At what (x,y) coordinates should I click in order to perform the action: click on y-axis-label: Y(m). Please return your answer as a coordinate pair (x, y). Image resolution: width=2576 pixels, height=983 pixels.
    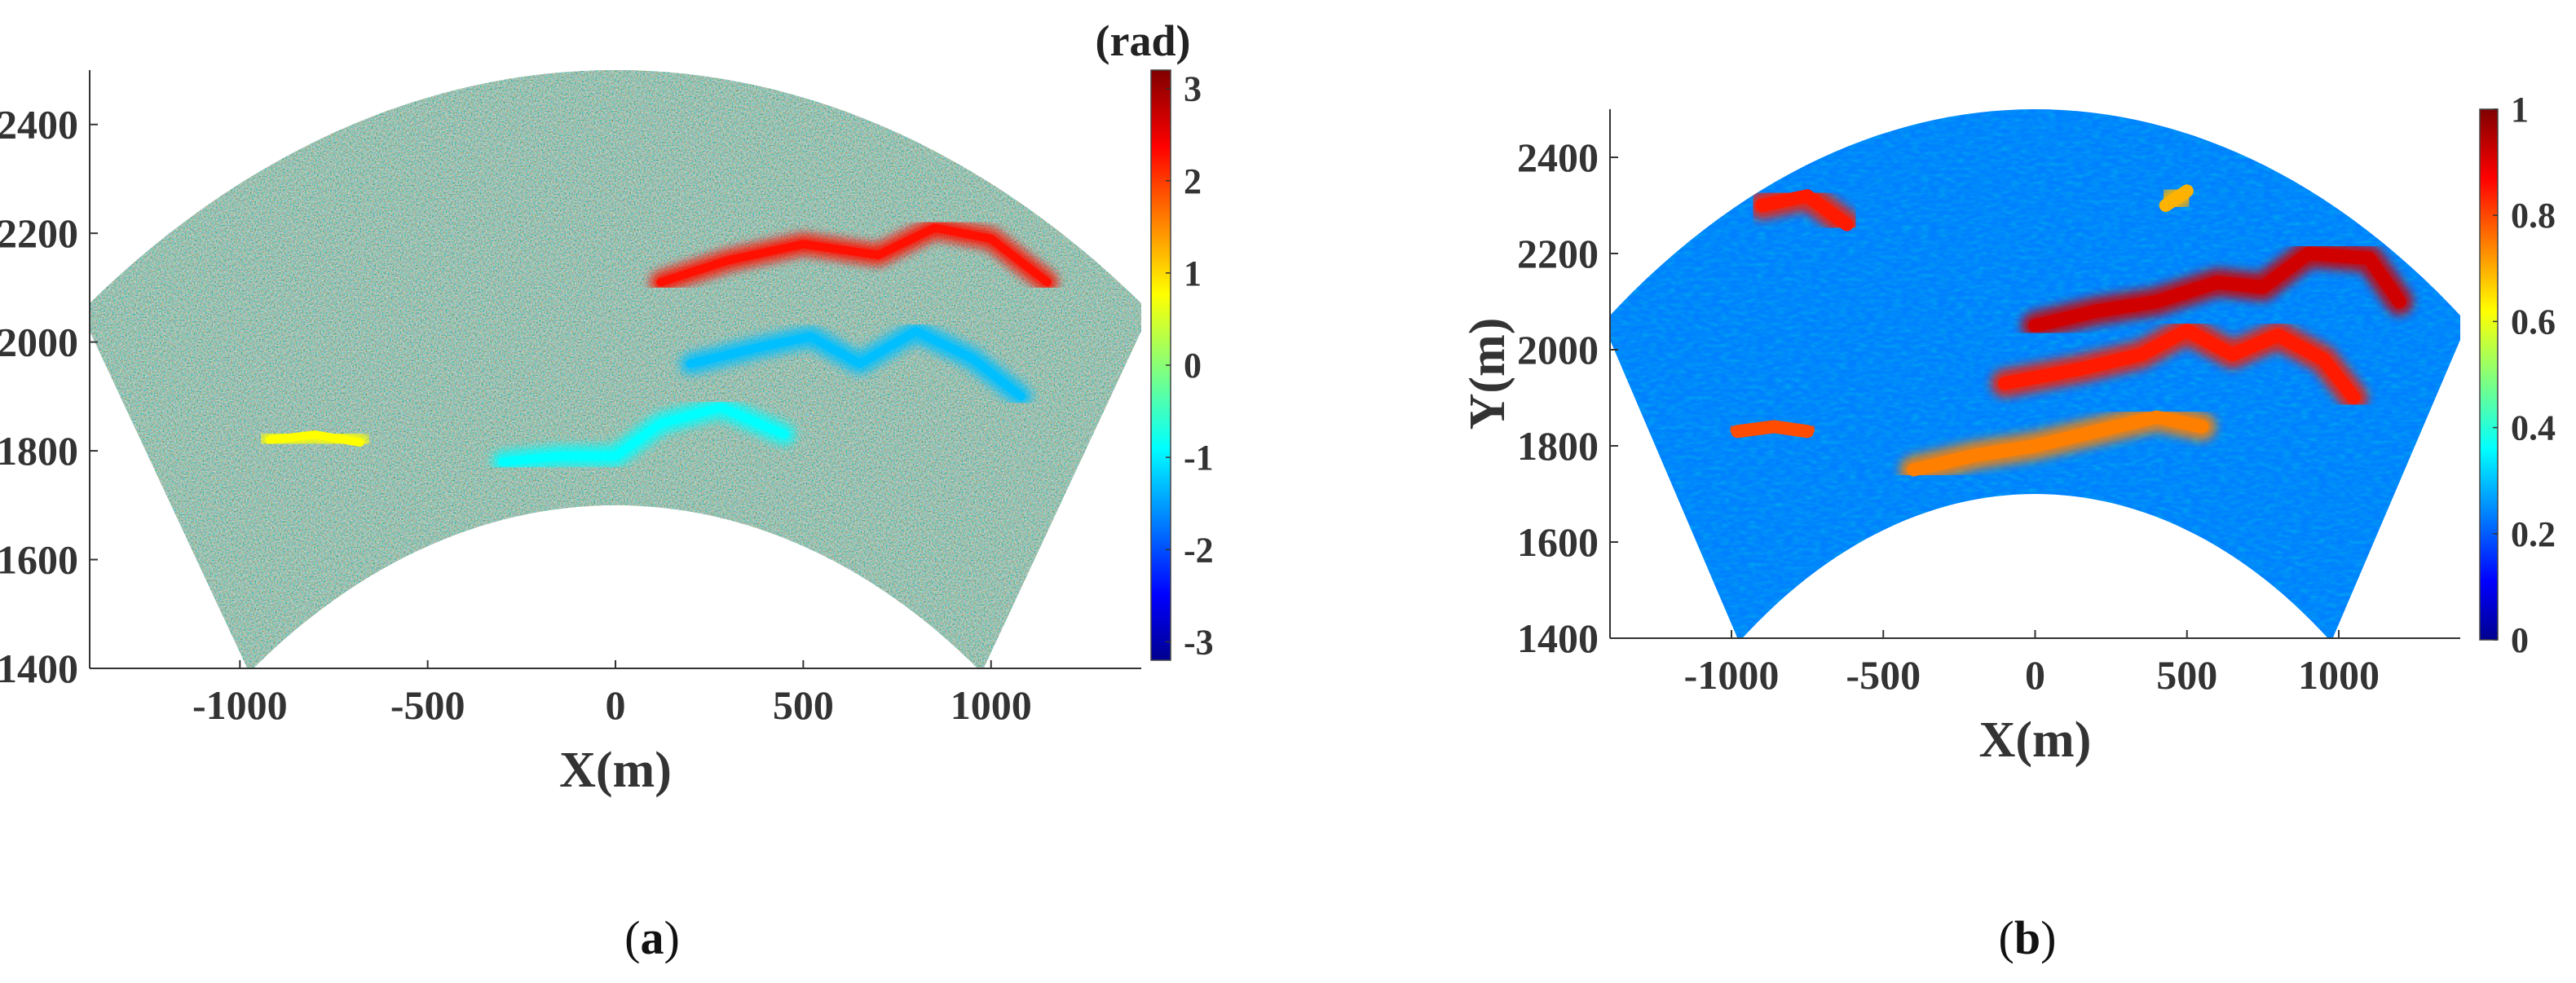
    Looking at the image, I should click on (1487, 374).